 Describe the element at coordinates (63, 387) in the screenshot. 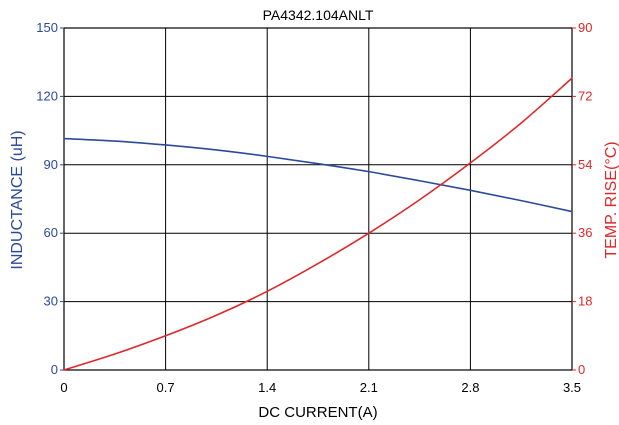

I see `x-tick-label: 0` at that location.